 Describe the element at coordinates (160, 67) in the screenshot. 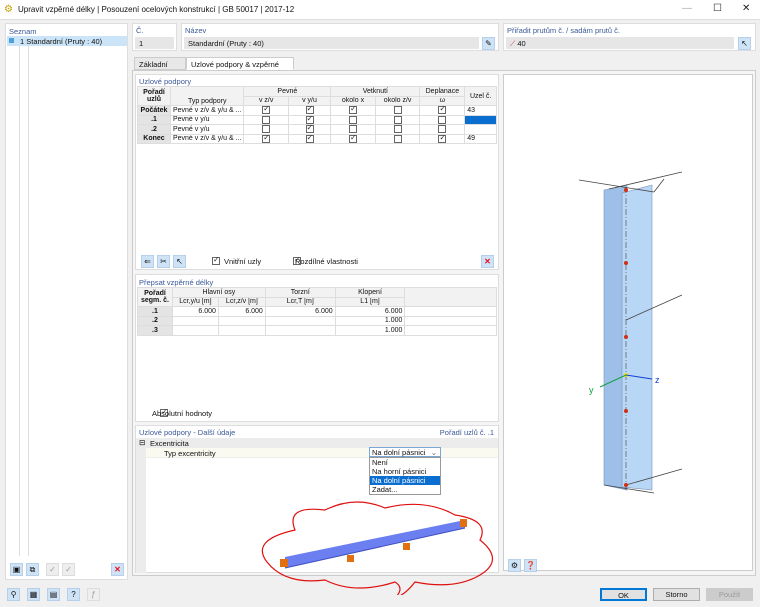

I see `tab-basic: Základní údaje` at that location.